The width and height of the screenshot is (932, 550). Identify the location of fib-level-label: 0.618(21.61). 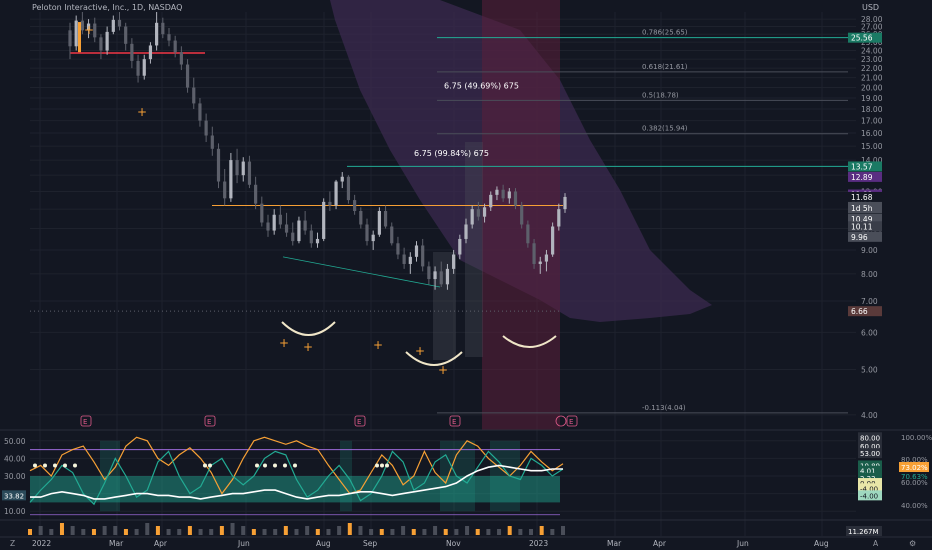
(665, 67).